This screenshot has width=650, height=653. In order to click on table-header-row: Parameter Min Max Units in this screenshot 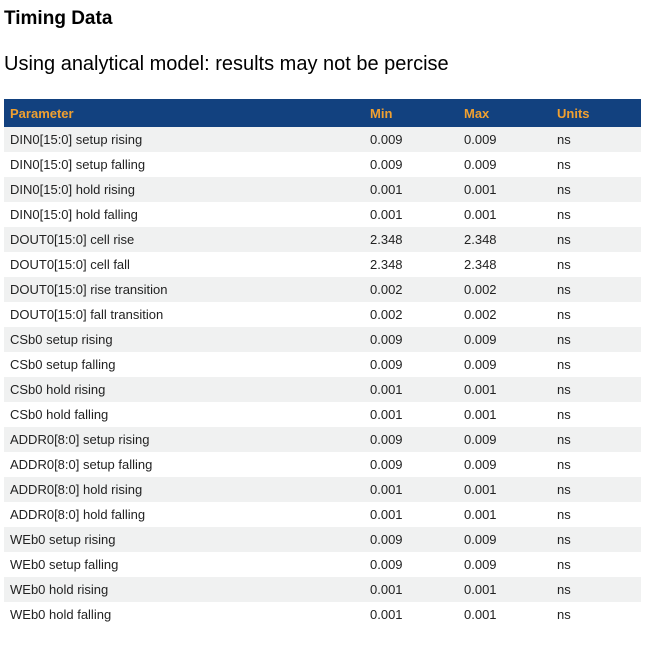, I will do `click(322, 113)`.